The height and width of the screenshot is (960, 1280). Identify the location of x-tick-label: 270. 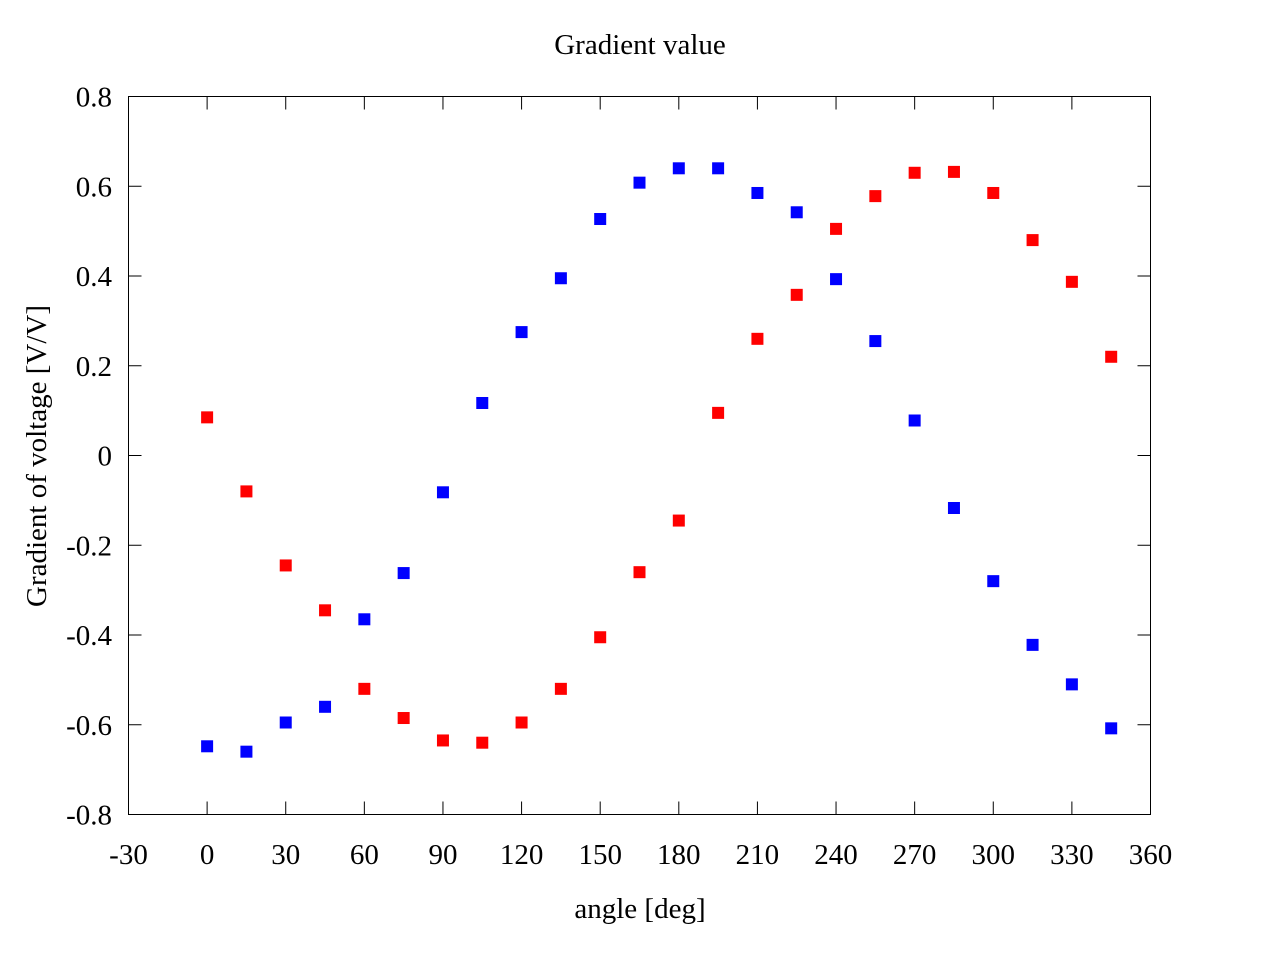
(915, 855).